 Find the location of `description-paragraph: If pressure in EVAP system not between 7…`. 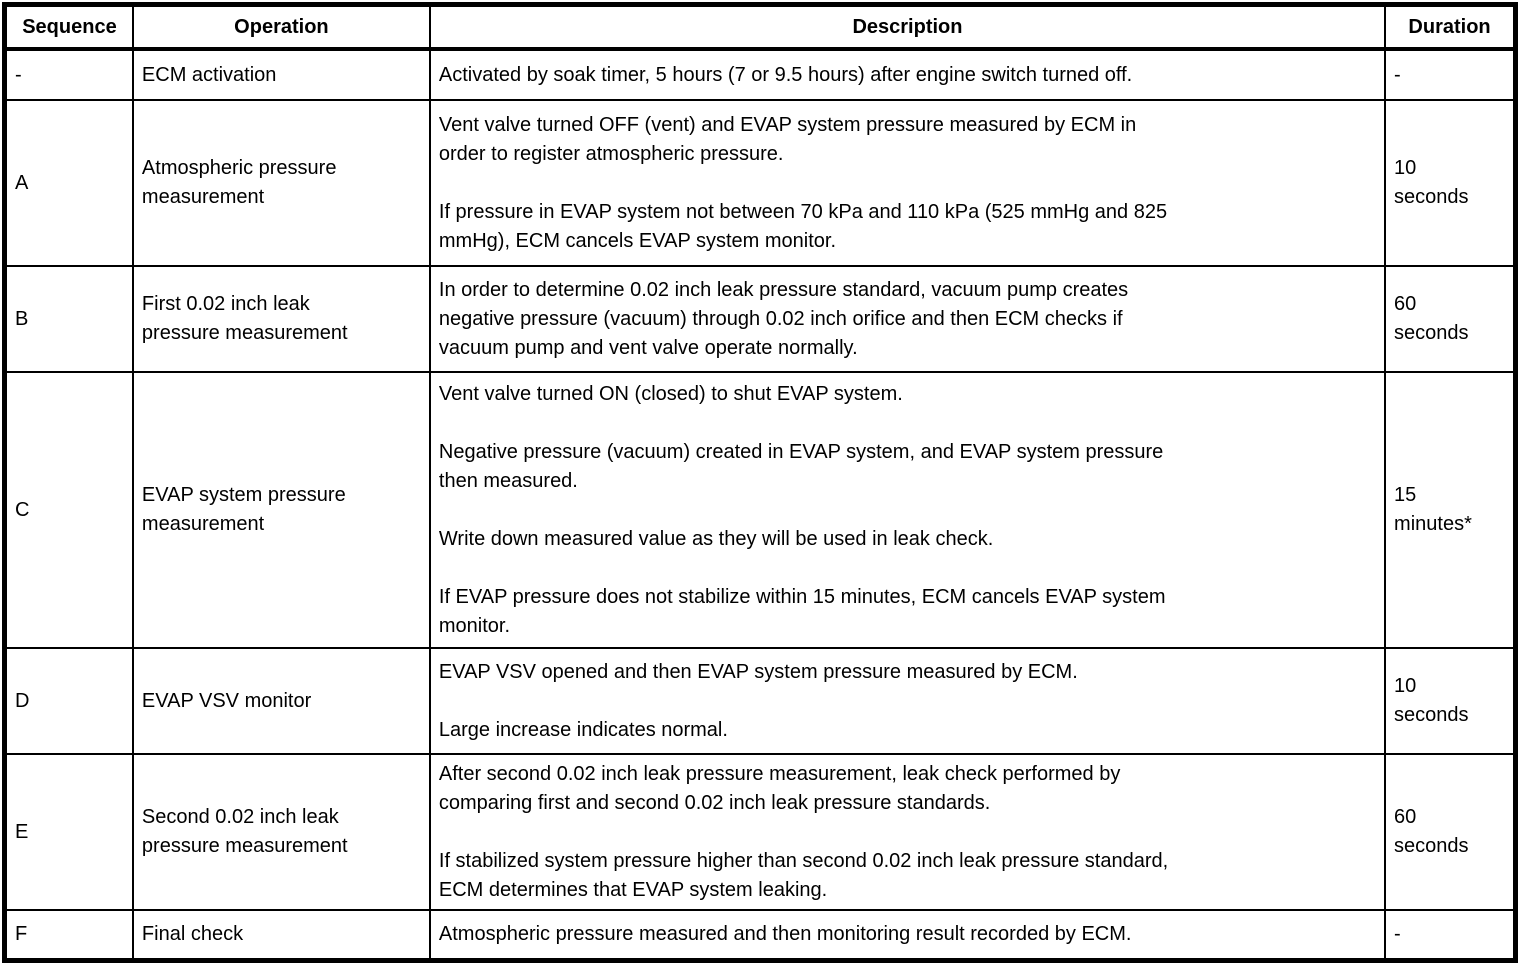

description-paragraph: If pressure in EVAP system not between 7… is located at coordinates (803, 226).